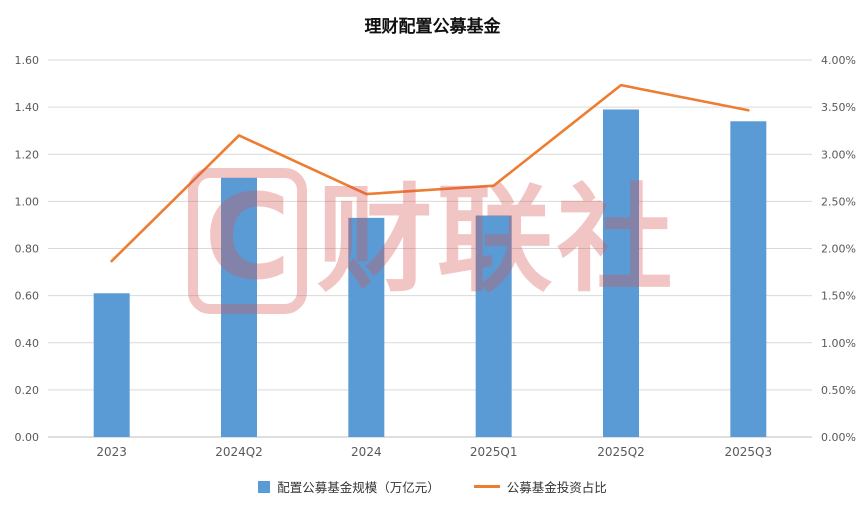  Describe the element at coordinates (27, 437) in the screenshot. I see `left-axis-tick-label: 0.00` at that location.